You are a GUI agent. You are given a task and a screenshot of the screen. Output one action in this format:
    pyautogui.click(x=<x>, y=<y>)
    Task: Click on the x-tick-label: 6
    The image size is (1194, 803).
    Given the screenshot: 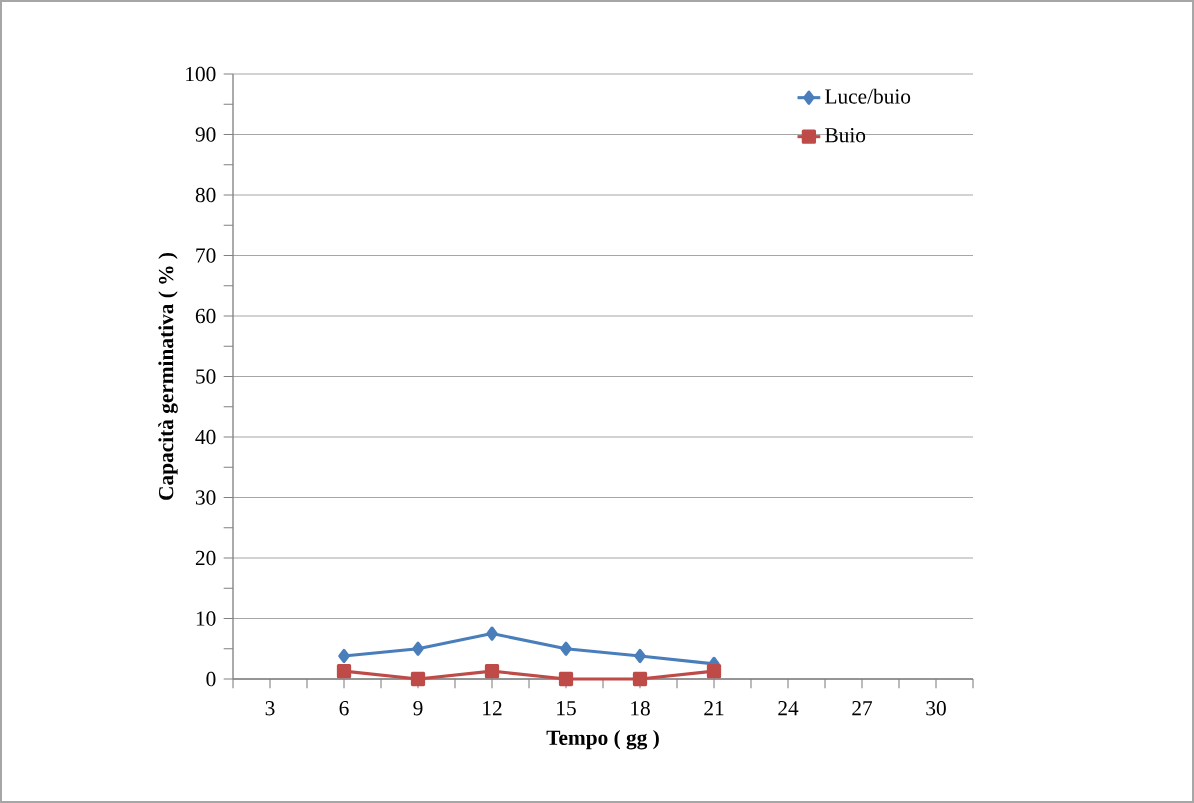 What is the action you would take?
    pyautogui.click(x=344, y=708)
    